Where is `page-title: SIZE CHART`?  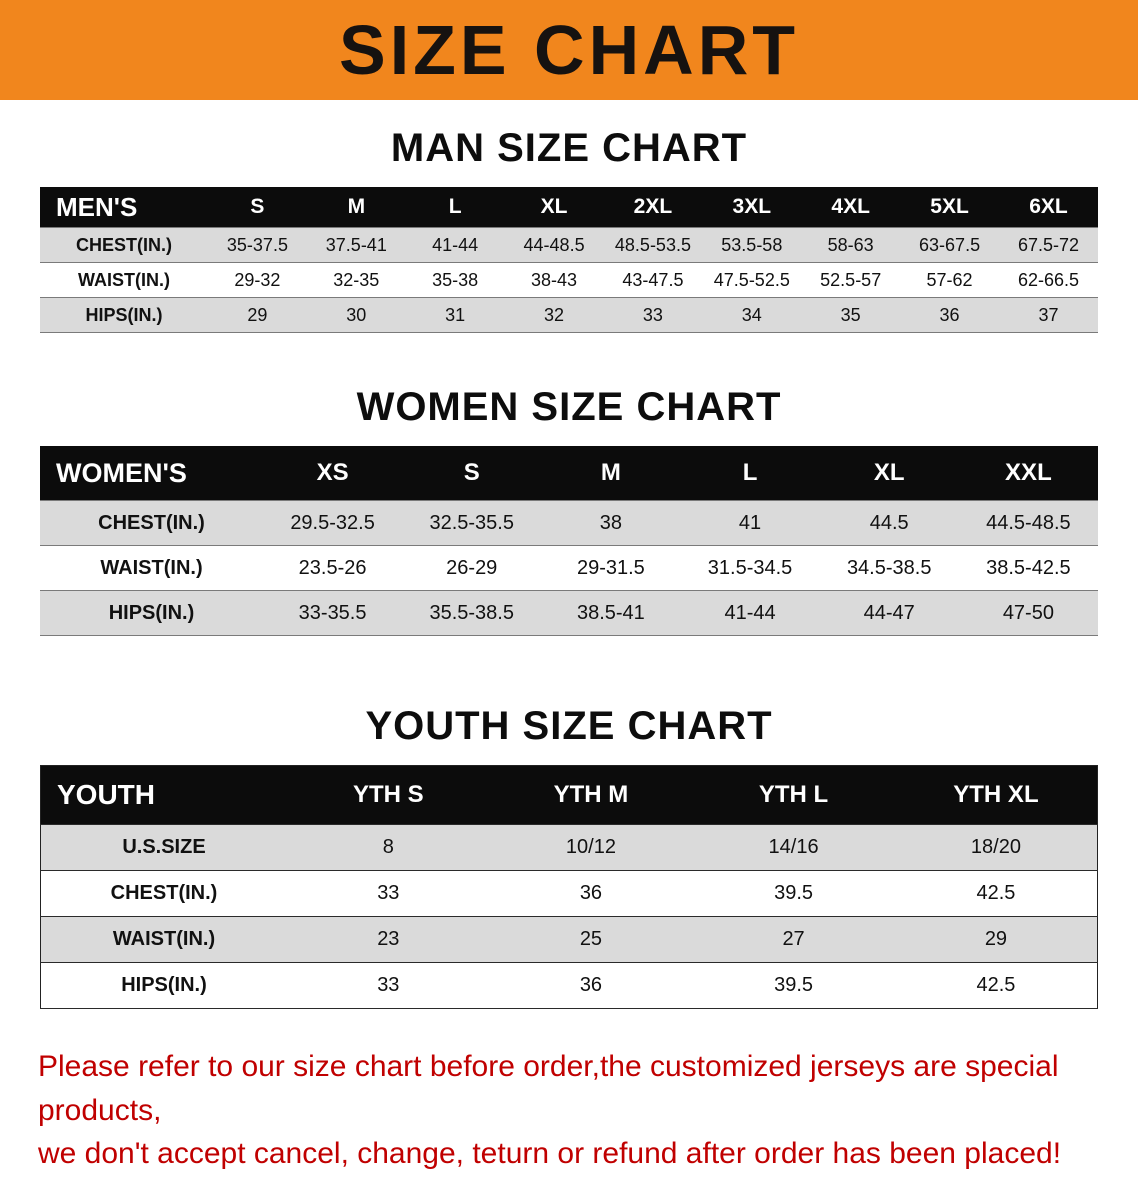
page-title: SIZE CHART is located at coordinates (569, 50).